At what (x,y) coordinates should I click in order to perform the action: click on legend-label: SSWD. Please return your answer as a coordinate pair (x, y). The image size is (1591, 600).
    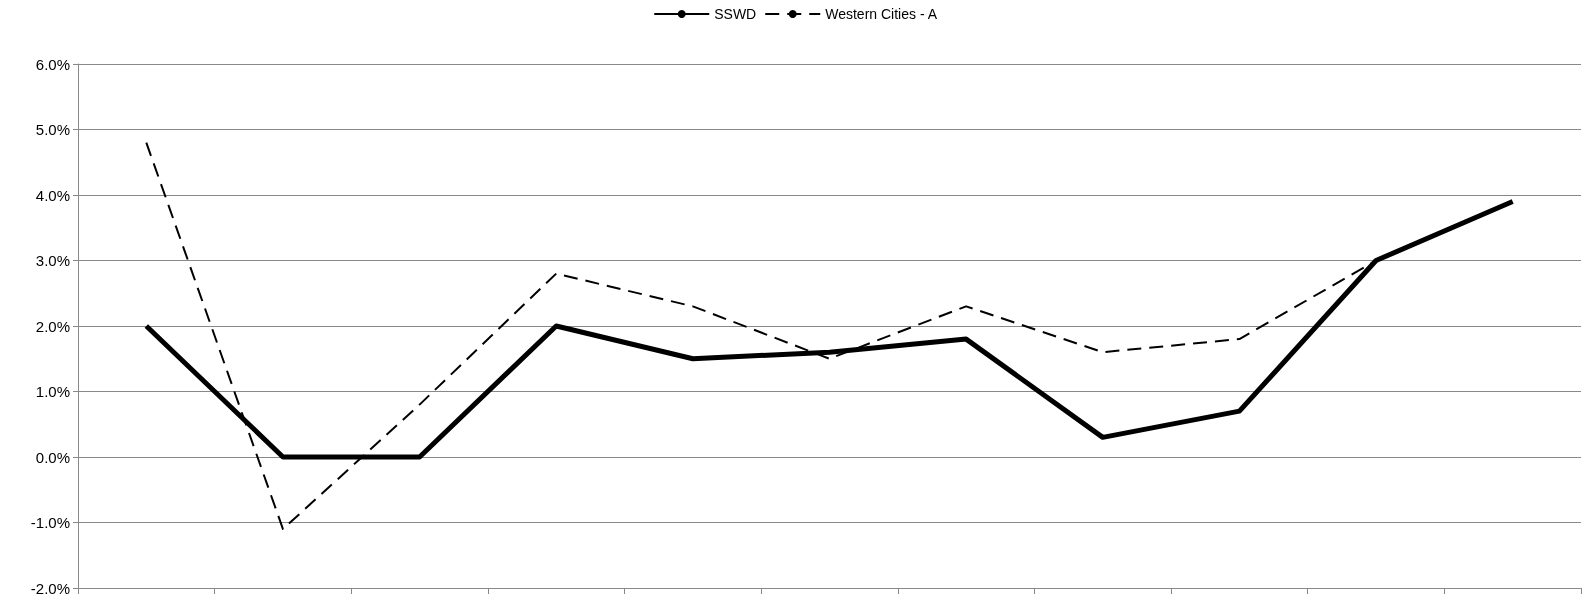
    Looking at the image, I should click on (735, 14).